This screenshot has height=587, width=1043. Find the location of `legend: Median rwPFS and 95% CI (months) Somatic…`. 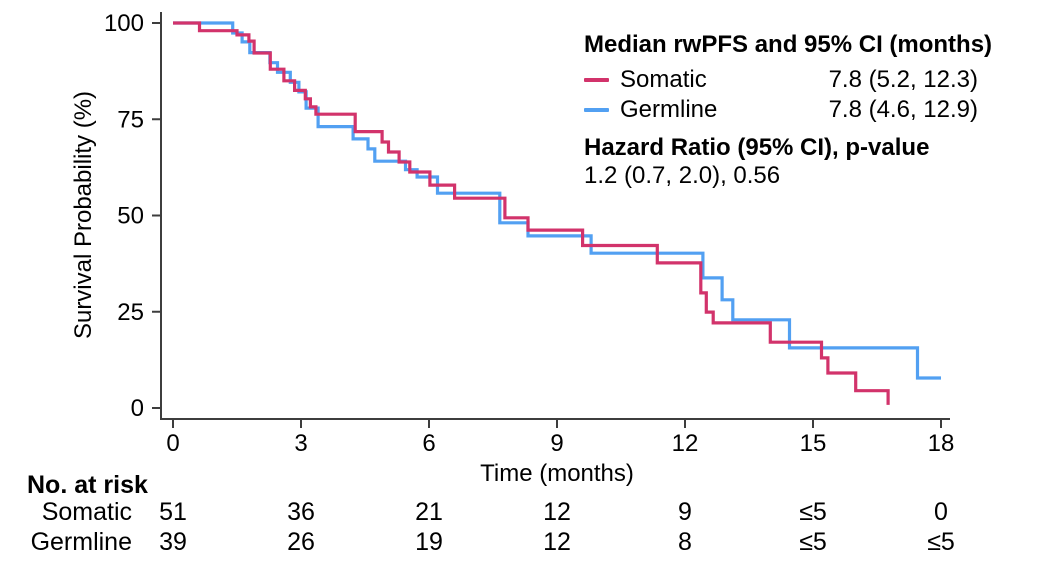

legend: Median rwPFS and 95% CI (months) Somatic… is located at coordinates (788, 110).